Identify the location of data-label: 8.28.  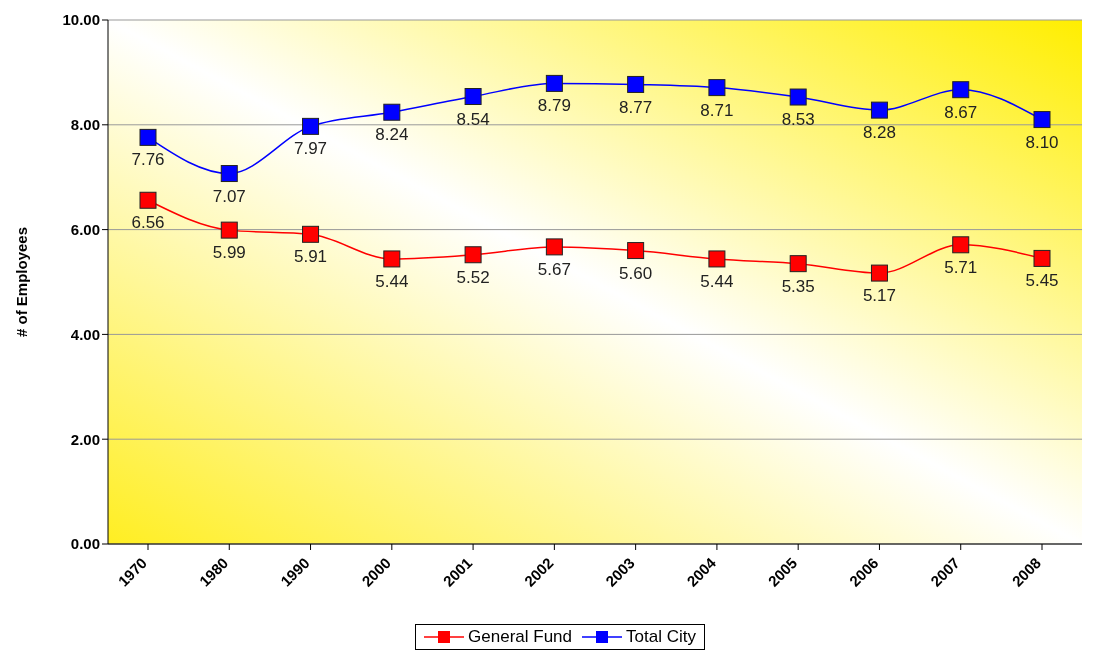
(879, 133).